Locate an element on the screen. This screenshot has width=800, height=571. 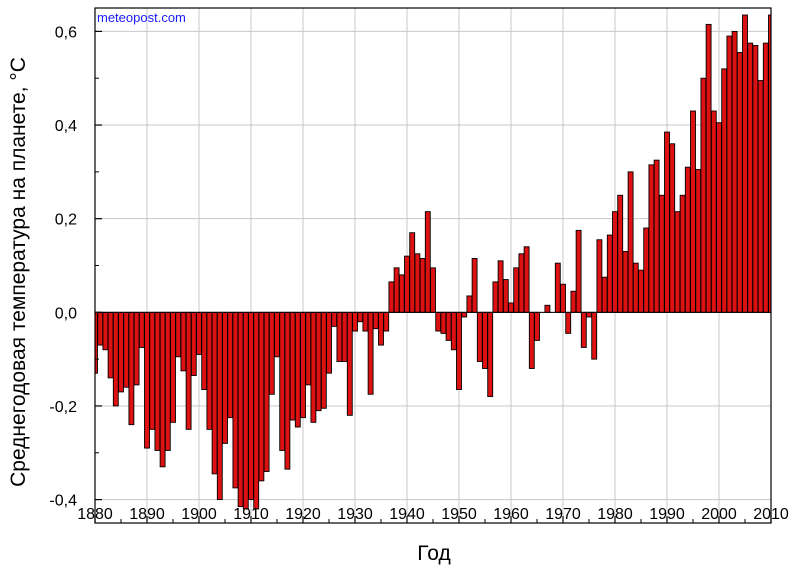
bar-1908 is located at coordinates (240, 409).